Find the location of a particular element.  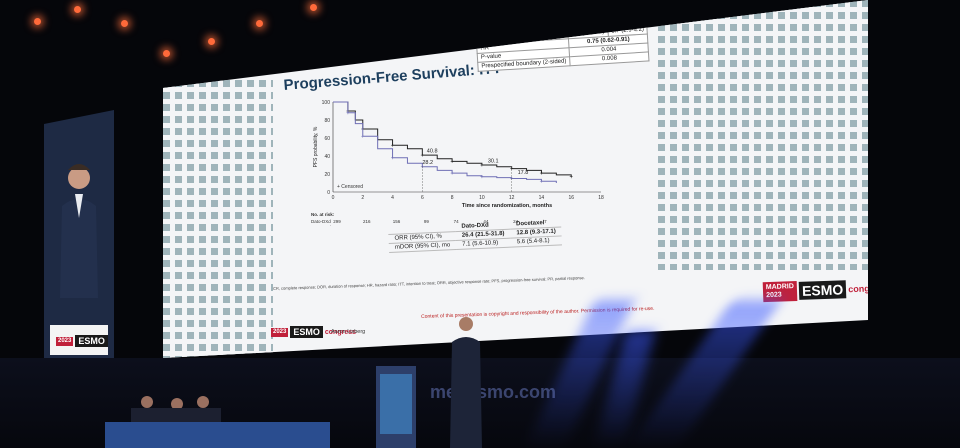

y-axis-label: PFS probability, % is located at coordinates (316, 146).